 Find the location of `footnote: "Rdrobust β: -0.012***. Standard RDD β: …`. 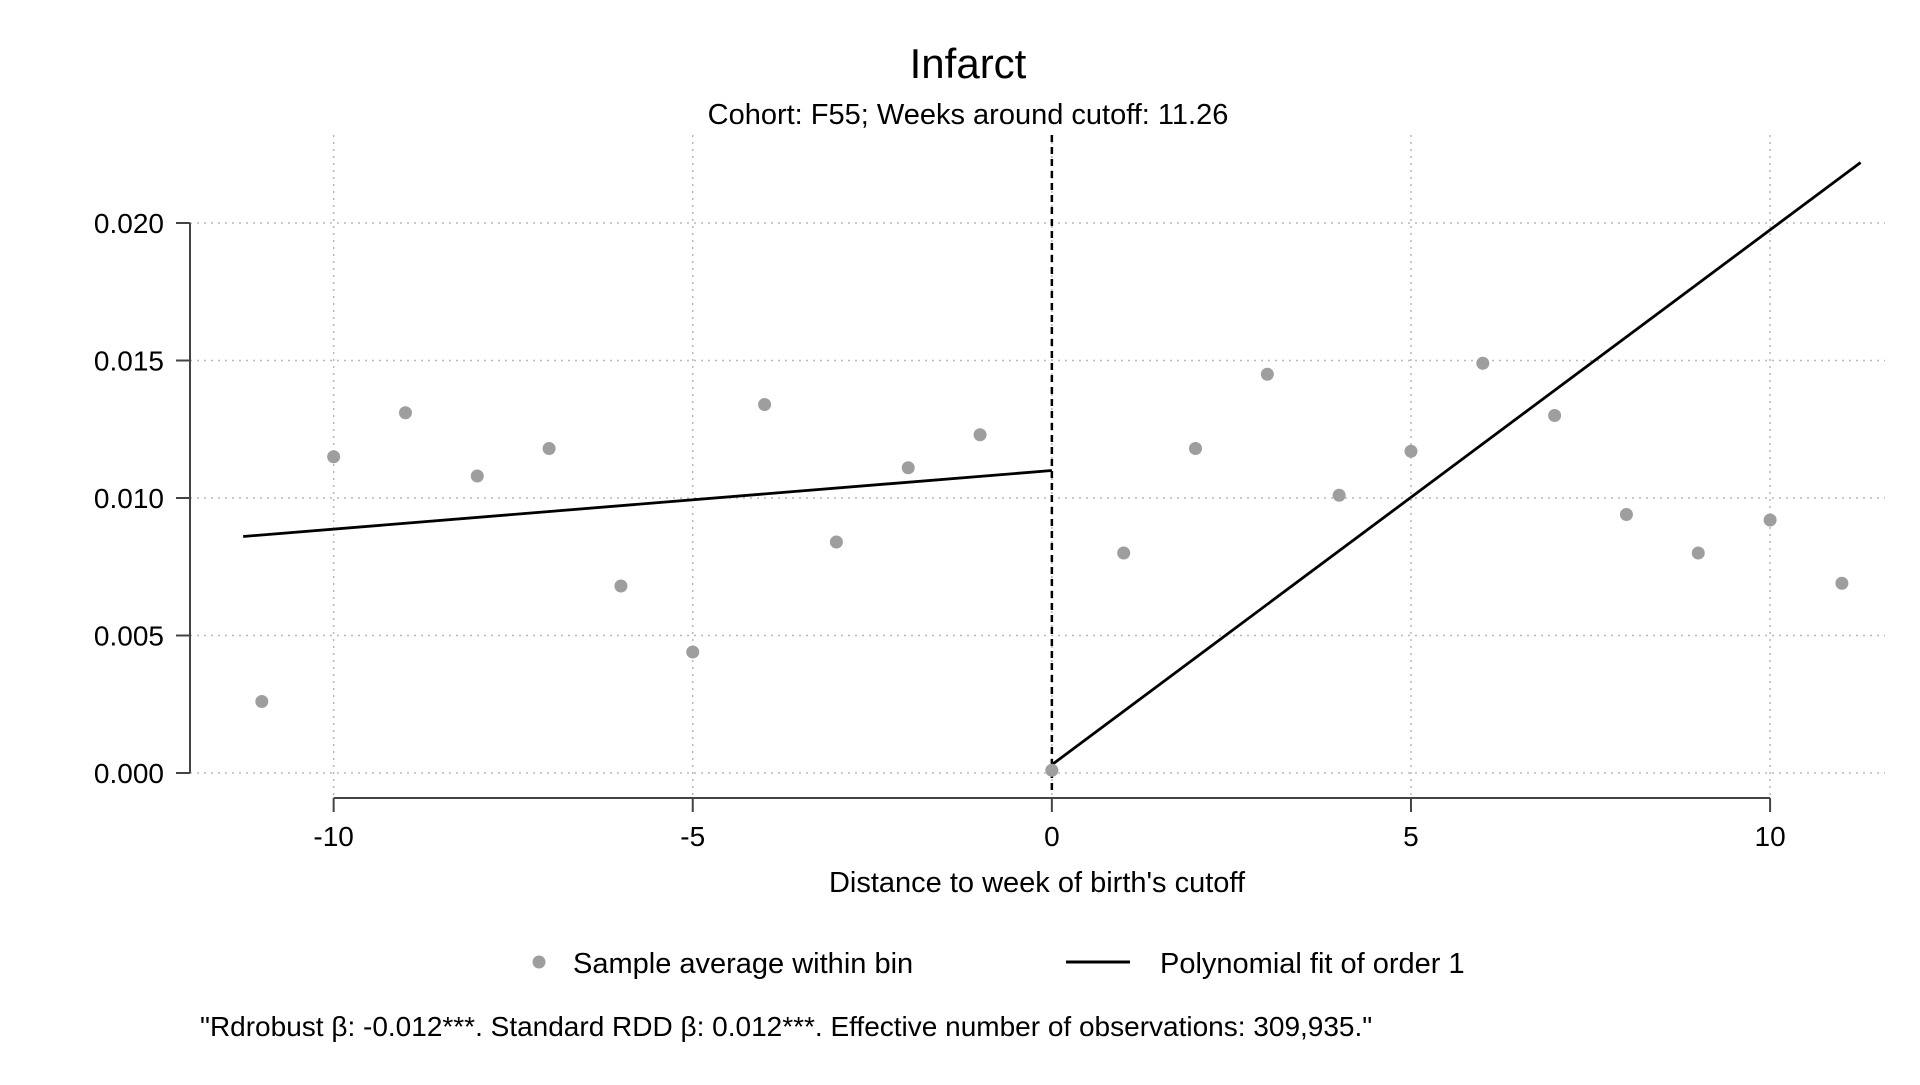

footnote: "Rdrobust β: -0.012***. Standard RDD β: … is located at coordinates (786, 1026).